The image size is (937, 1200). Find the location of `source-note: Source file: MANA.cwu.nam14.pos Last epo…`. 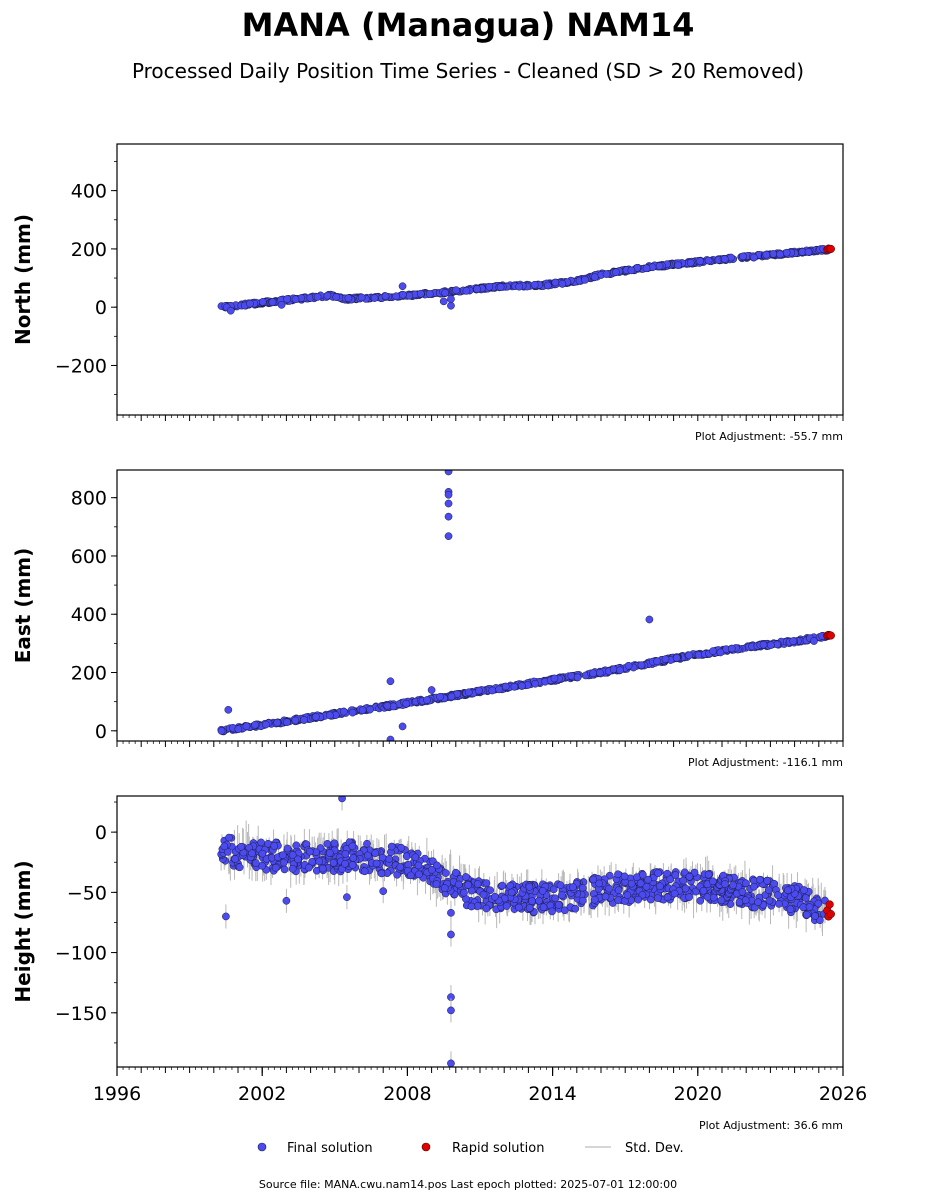

source-note: Source file: MANA.cwu.nam14.pos Last epo… is located at coordinates (468, 1184).